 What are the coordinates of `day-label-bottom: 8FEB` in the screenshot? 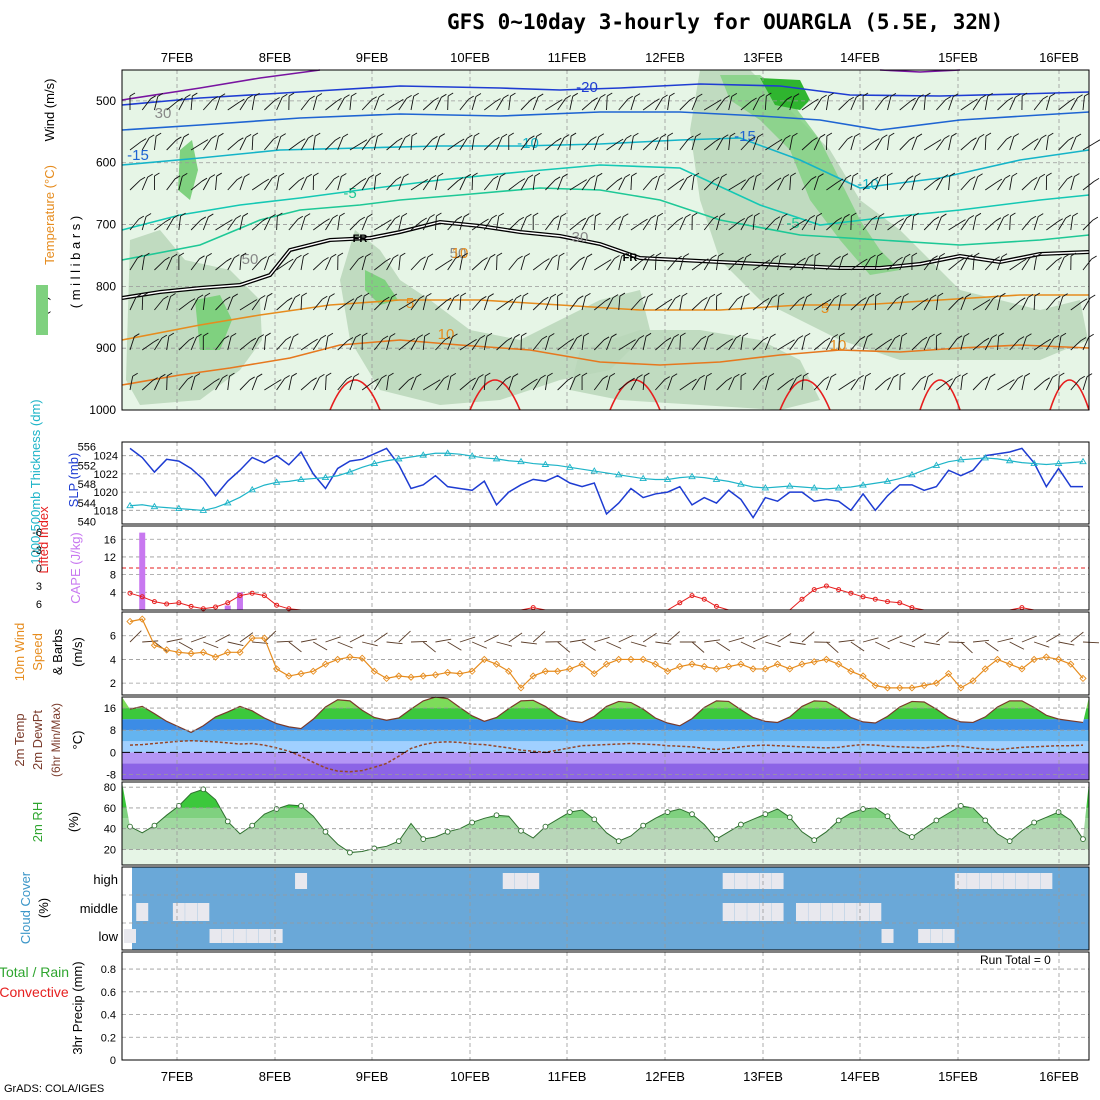 It's located at (275, 1076).